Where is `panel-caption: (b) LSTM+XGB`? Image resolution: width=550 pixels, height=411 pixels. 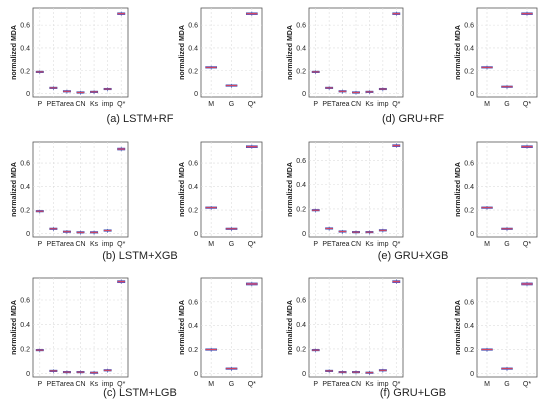 panel-caption: (b) LSTM+XGB is located at coordinates (140, 256).